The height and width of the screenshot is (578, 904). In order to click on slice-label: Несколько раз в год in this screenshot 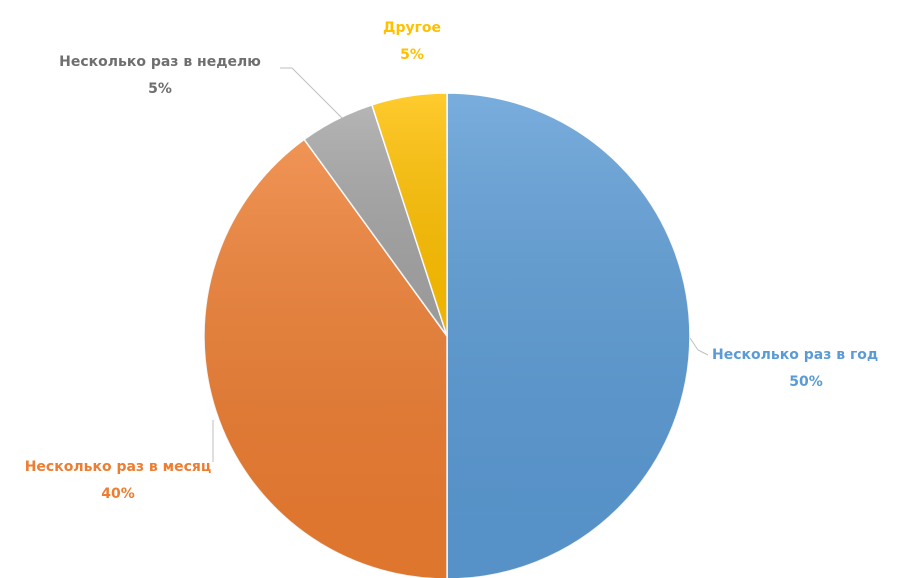, I will do `click(795, 355)`.